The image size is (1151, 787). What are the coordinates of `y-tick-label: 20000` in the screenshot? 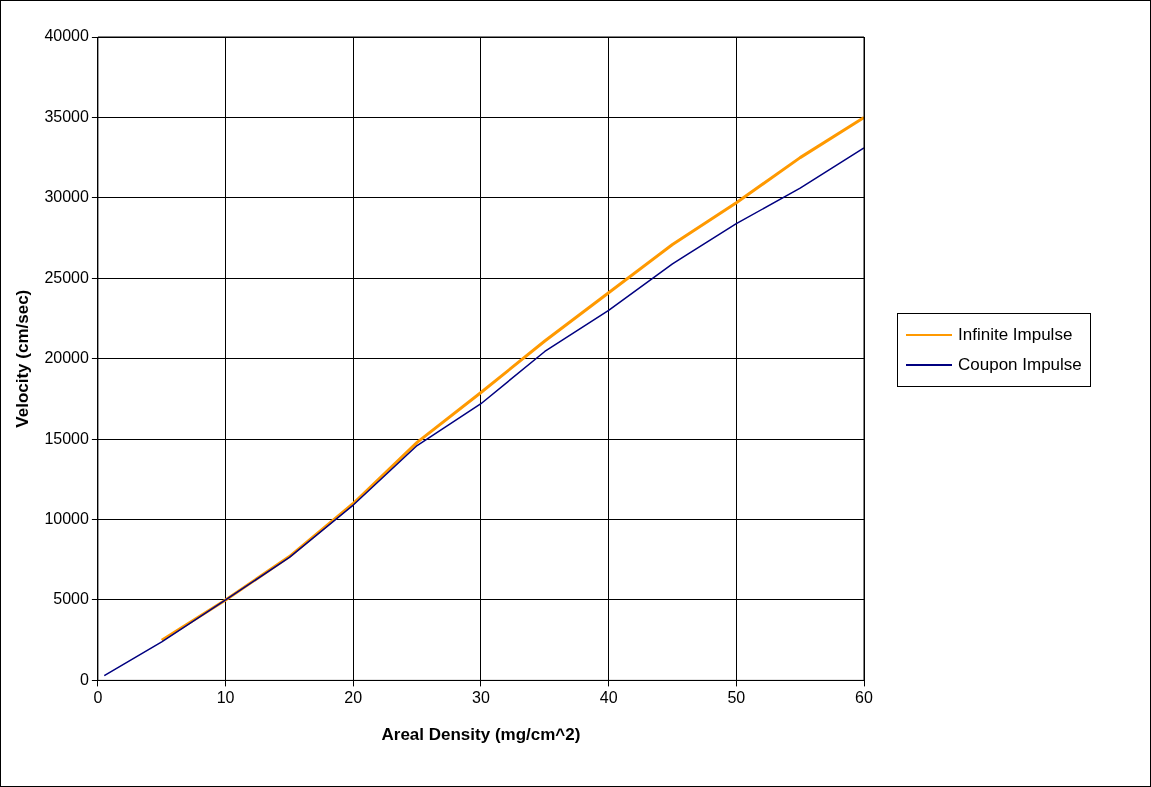 It's located at (66, 358).